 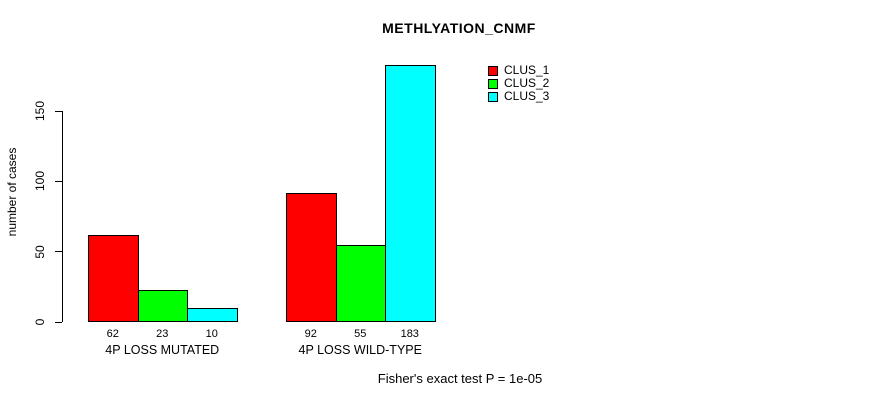 What do you see at coordinates (527, 96) in the screenshot?
I see `legend-label: CLUS_3` at bounding box center [527, 96].